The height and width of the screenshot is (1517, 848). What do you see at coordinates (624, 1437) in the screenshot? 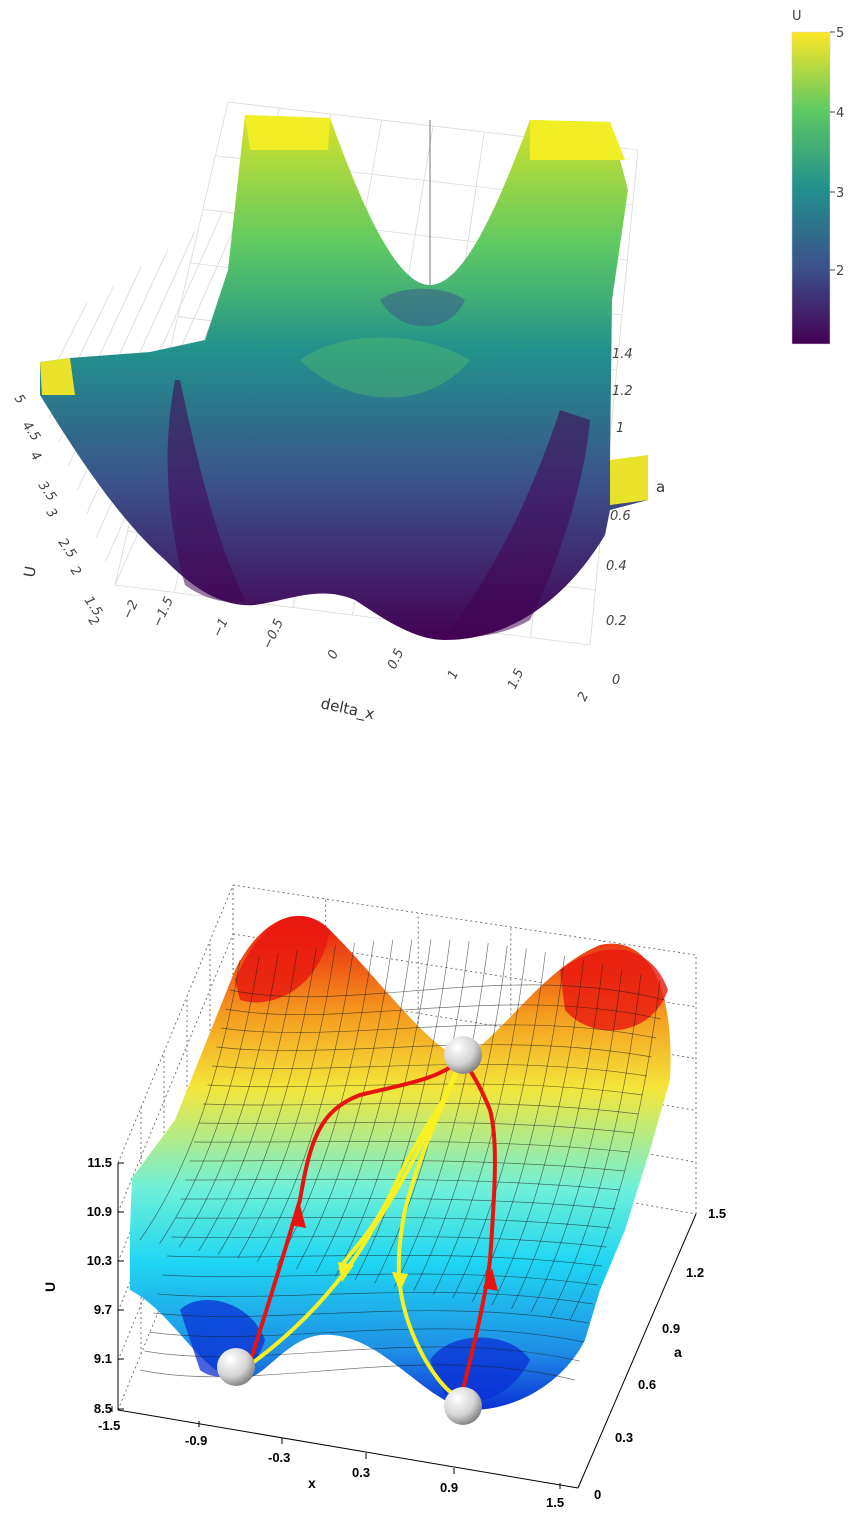
I see `y-tick-label: 0.3` at bounding box center [624, 1437].